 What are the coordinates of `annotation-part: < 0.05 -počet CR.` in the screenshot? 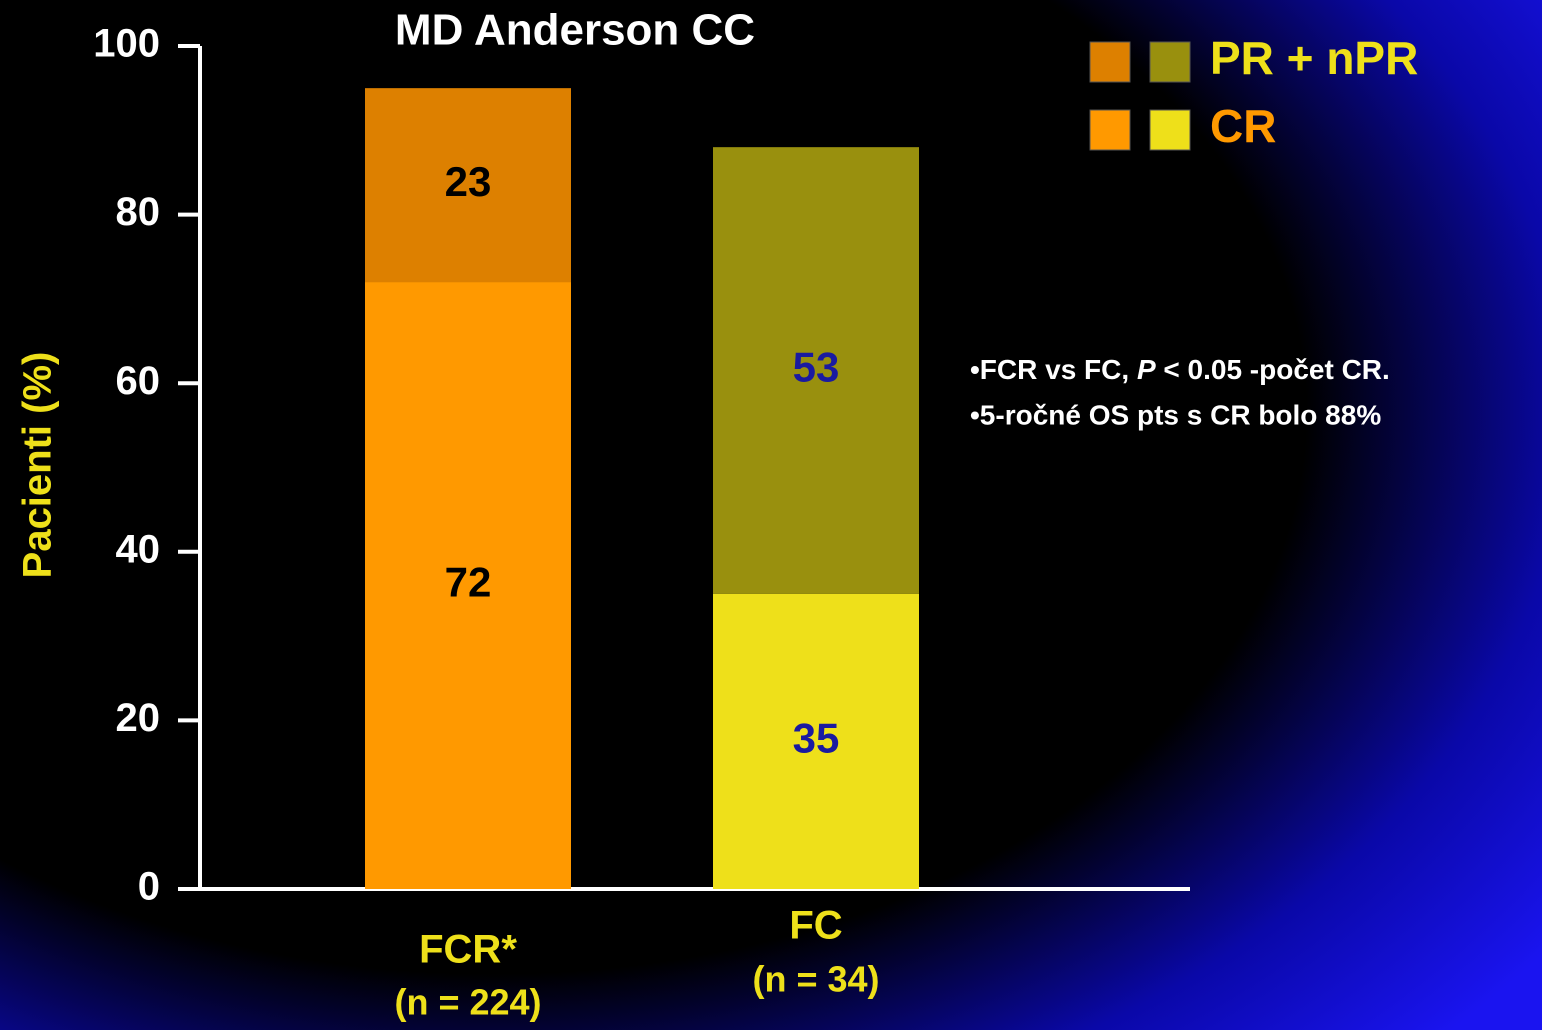 It's located at (1273, 369).